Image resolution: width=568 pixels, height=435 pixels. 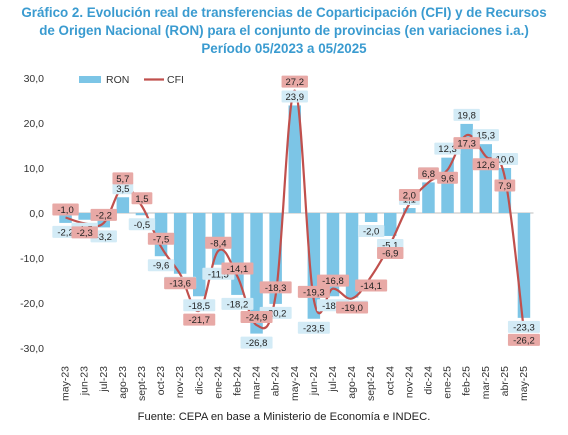 I want to click on x-tick-label: sept-24, so click(x=371, y=383).